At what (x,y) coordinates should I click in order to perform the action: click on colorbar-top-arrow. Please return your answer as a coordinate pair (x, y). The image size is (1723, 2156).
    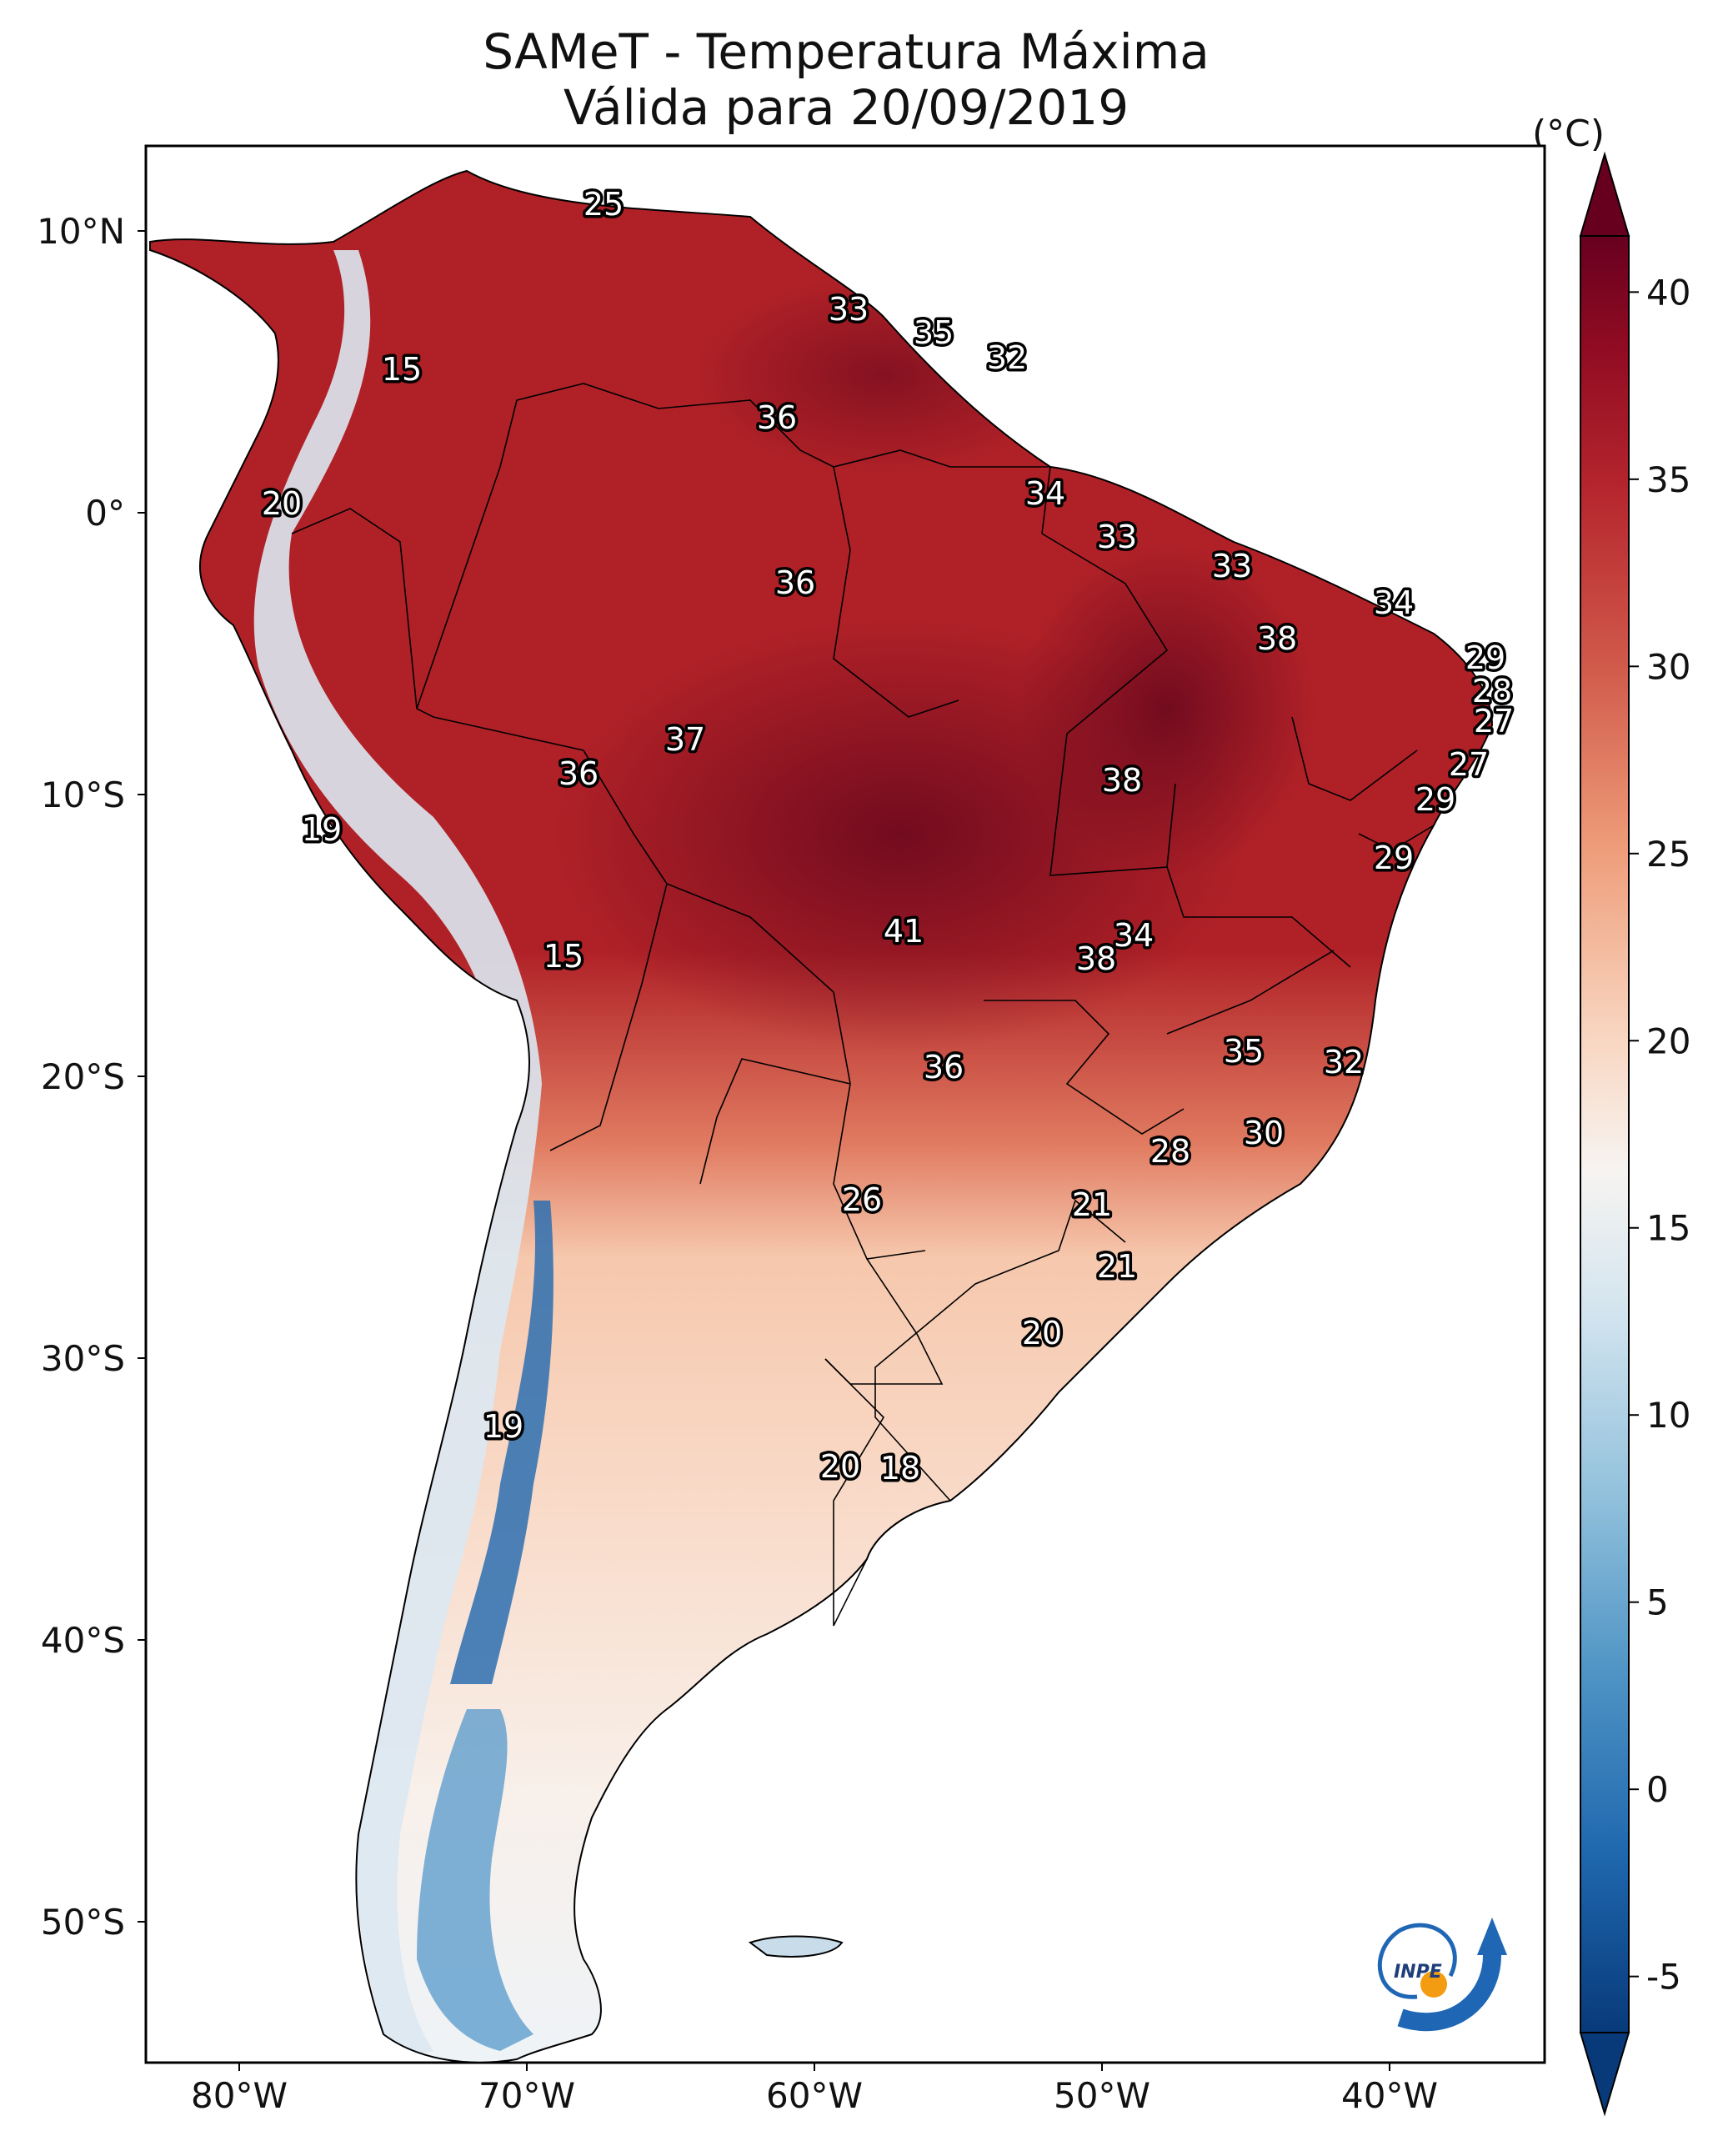
    Looking at the image, I should click on (1605, 194).